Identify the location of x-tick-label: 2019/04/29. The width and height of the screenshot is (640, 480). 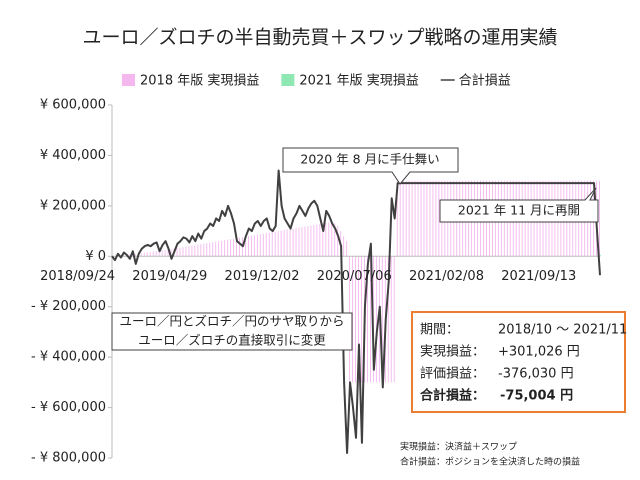
(169, 276).